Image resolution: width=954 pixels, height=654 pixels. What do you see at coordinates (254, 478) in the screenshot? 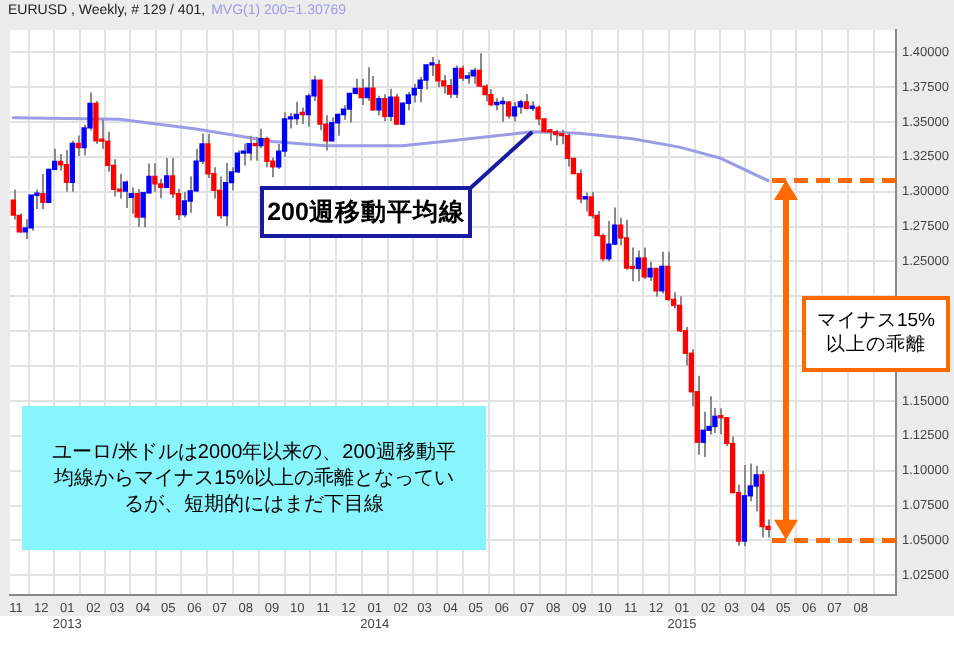
I see `text-panel: ユーロ/米ドルは2000年以来の、200週移動平均線からマイナス15%以上の乖離となっているが、短期的にはまだ下目線` at bounding box center [254, 478].